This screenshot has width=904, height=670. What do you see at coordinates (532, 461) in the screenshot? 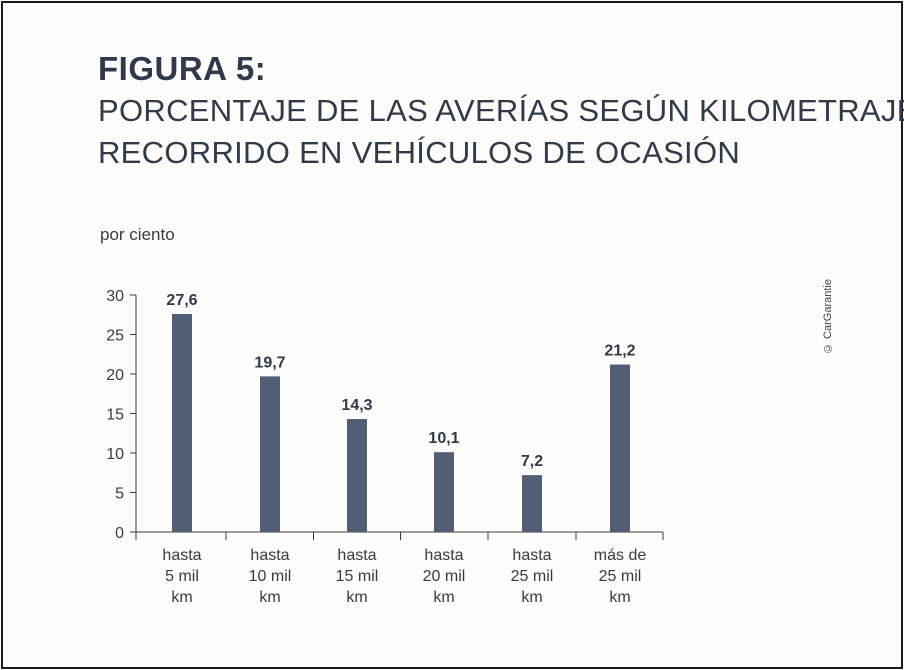
I see `bar-value-label: 7,2` at bounding box center [532, 461].